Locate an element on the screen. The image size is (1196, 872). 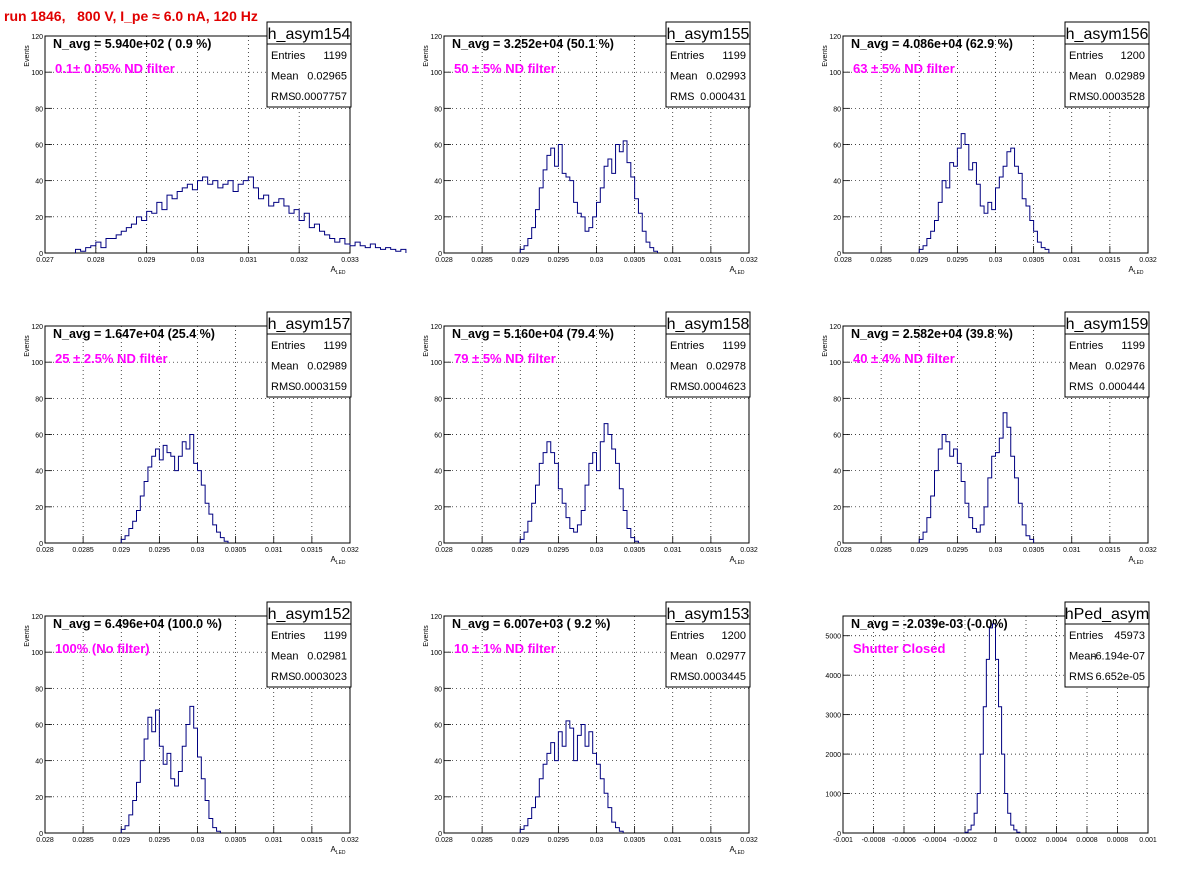
filter-annotation: 100% (No filter) is located at coordinates (102, 648).